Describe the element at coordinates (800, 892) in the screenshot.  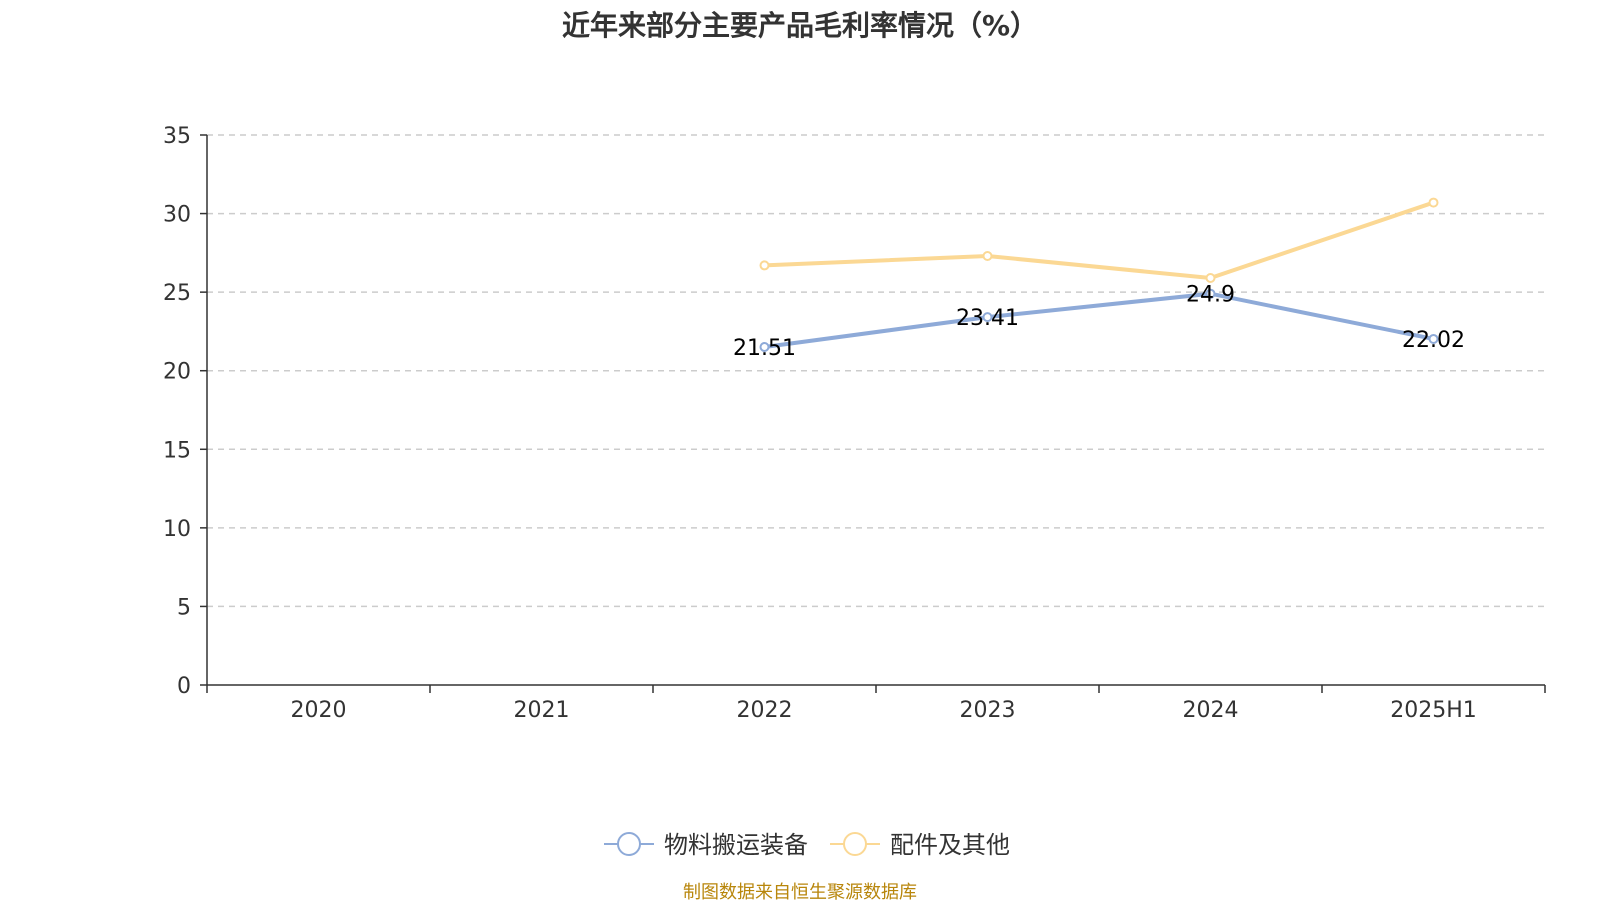
I see `source-note: 制图数据来自恒生聚源数据库` at that location.